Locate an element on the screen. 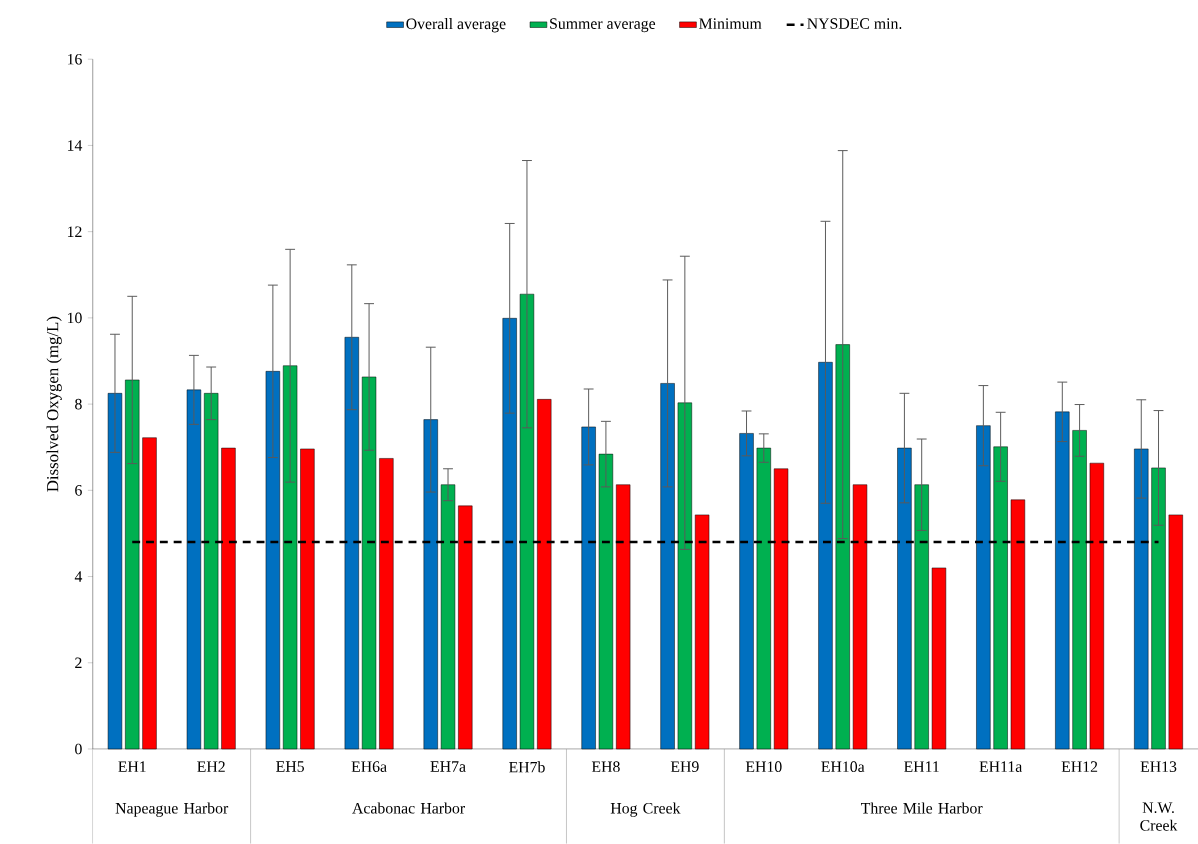 This screenshot has width=1198, height=844. y-axis-title: Dissolved Oxygen (mg/L) is located at coordinates (54, 404).